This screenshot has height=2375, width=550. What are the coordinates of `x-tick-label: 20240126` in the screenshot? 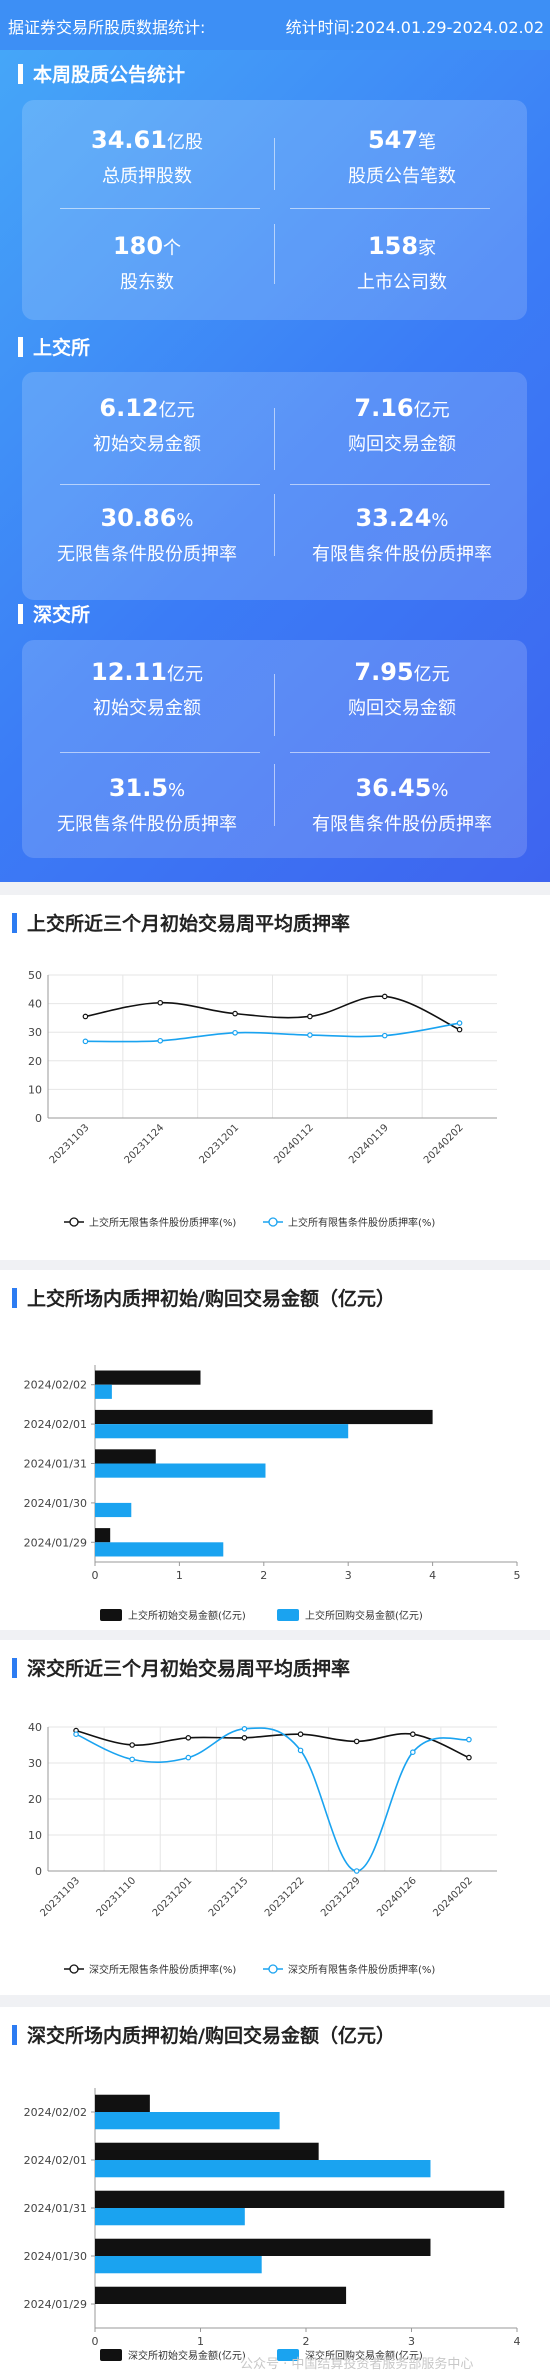 It's located at (397, 1897).